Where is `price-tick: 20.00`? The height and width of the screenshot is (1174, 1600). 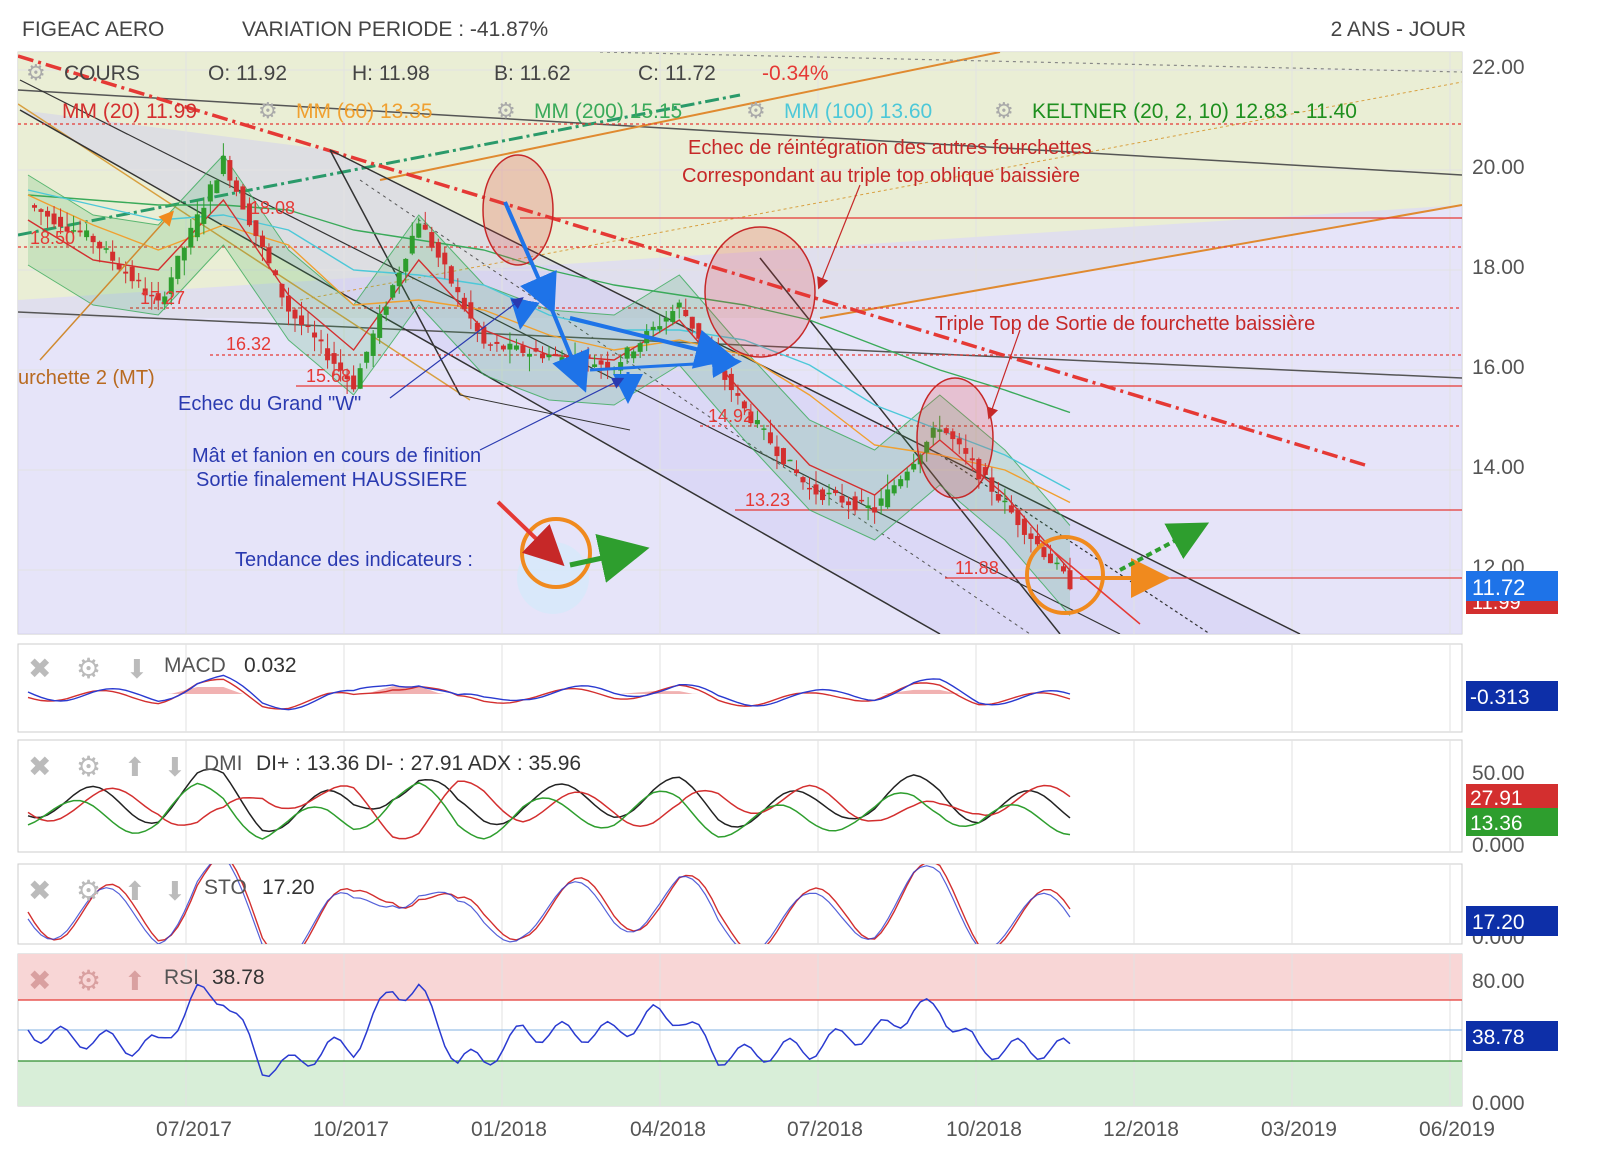
price-tick: 20.00 is located at coordinates (1498, 167).